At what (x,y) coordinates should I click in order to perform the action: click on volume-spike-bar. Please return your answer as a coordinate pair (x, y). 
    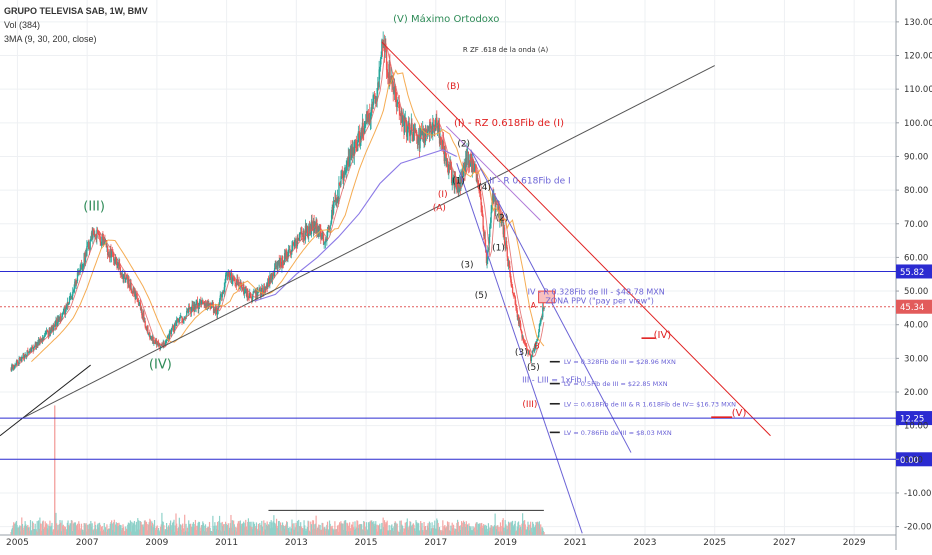
    Looking at the image, I should click on (55, 470).